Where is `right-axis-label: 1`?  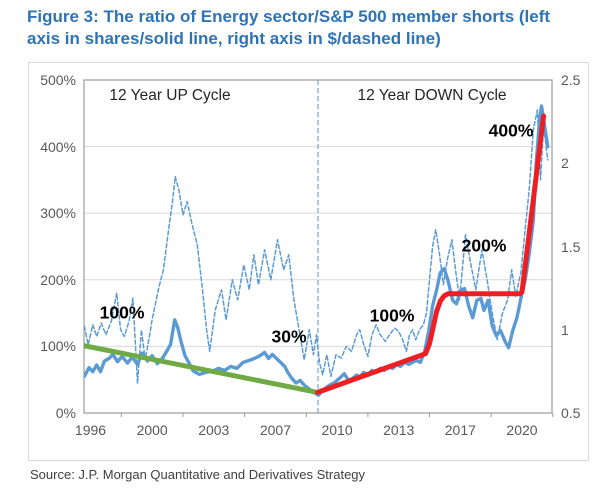
right-axis-label: 1 is located at coordinates (565, 329).